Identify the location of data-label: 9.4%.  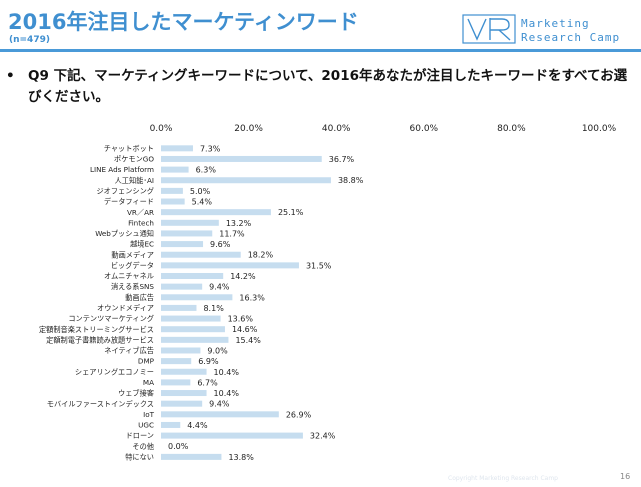
(219, 404).